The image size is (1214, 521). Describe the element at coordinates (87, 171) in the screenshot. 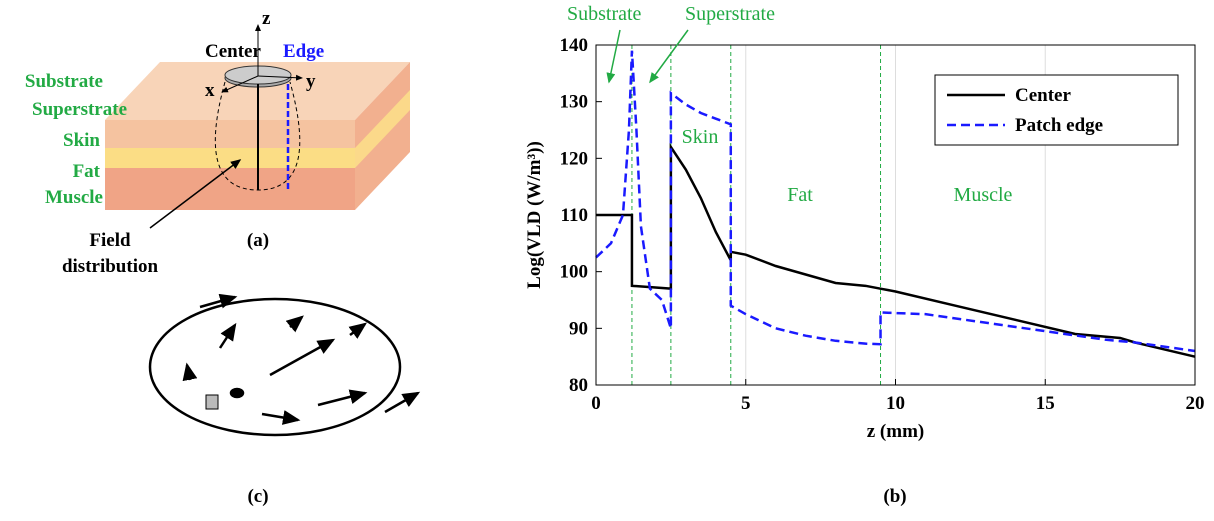

I see `layer-label: Fat` at that location.